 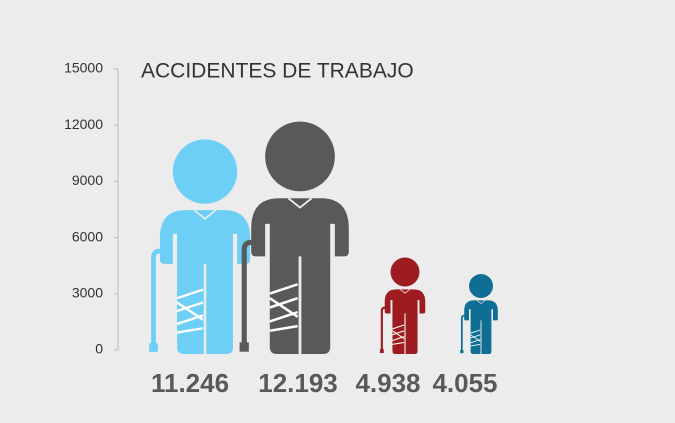 What do you see at coordinates (464, 383) in the screenshot?
I see `value-label: 4.055` at bounding box center [464, 383].